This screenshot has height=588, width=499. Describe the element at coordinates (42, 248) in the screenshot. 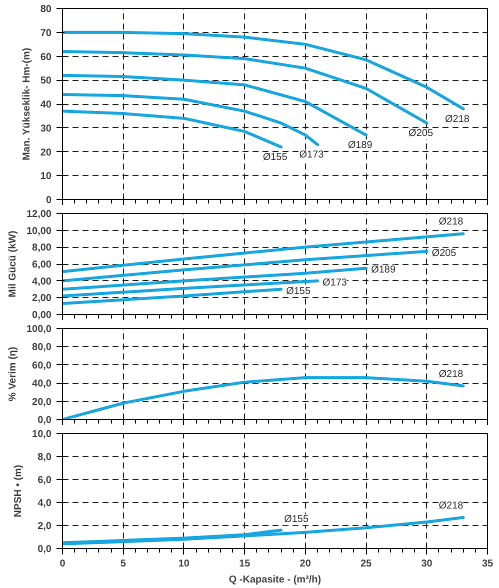

I see `y-tick-label: 8,00` at that location.